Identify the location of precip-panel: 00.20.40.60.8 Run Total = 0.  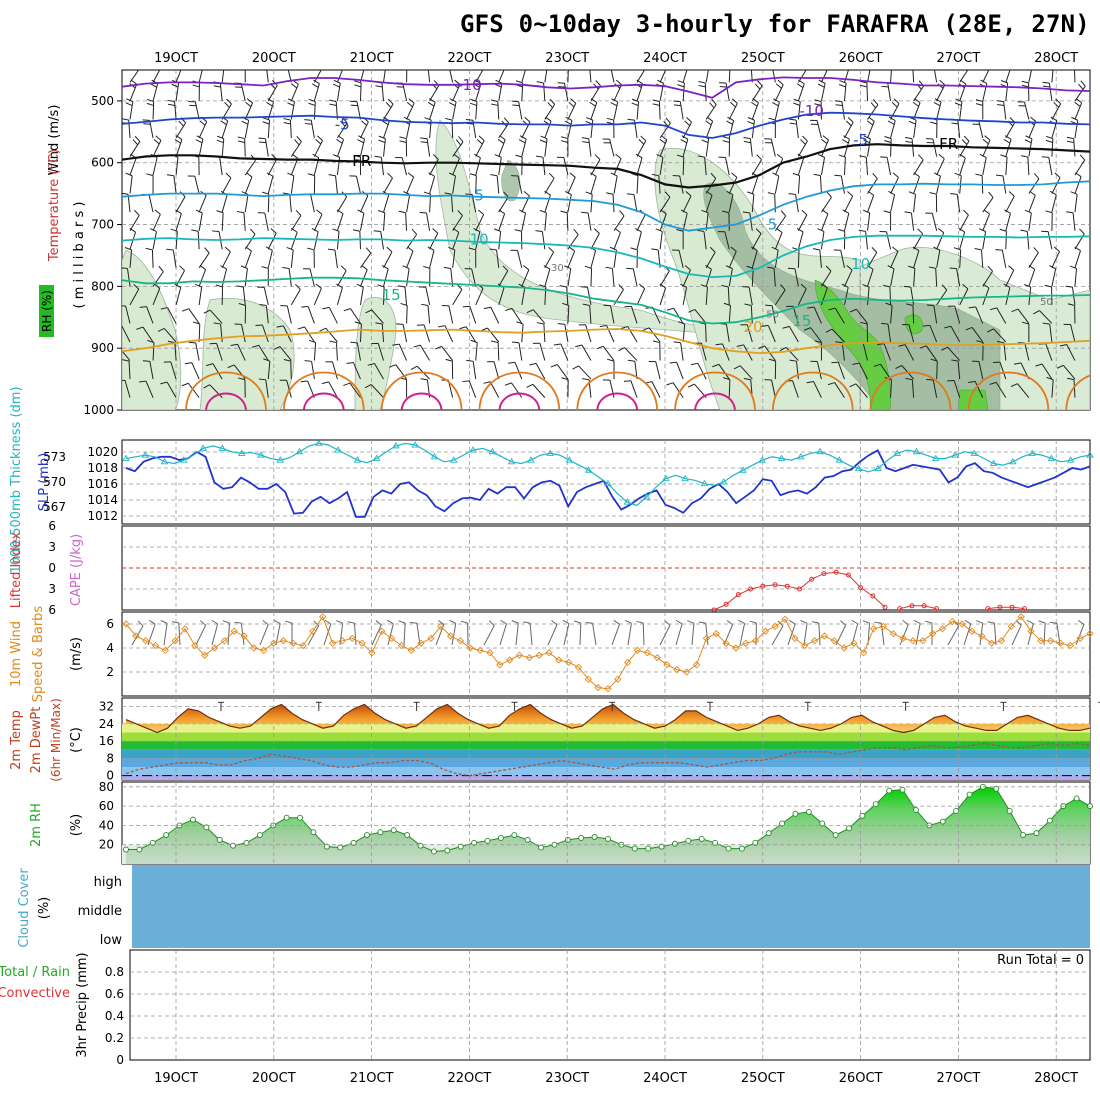
(598, 1008).